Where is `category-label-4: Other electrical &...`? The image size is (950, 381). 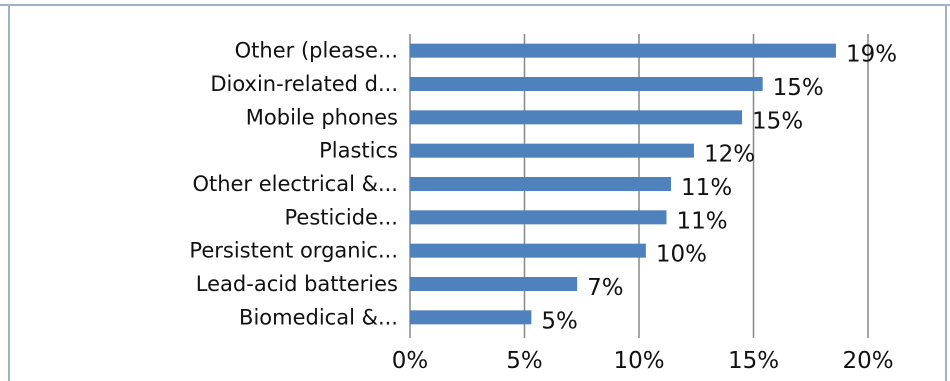
category-label-4: Other electrical &... is located at coordinates (295, 184).